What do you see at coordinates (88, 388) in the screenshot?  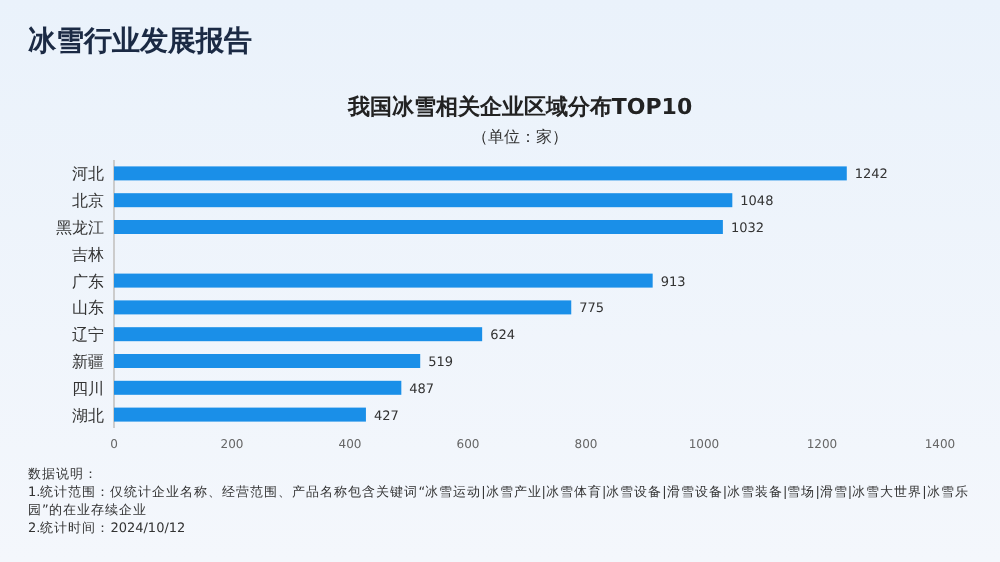 I see `y-tick-label: 四川` at bounding box center [88, 388].